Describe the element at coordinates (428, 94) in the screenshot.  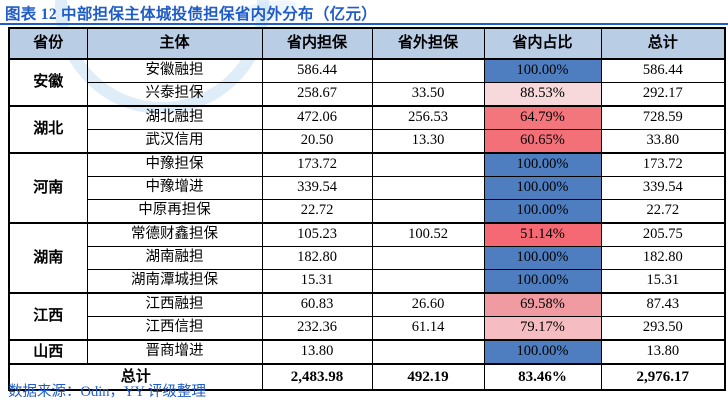
I see `out-province-cell: 33.50` at that location.